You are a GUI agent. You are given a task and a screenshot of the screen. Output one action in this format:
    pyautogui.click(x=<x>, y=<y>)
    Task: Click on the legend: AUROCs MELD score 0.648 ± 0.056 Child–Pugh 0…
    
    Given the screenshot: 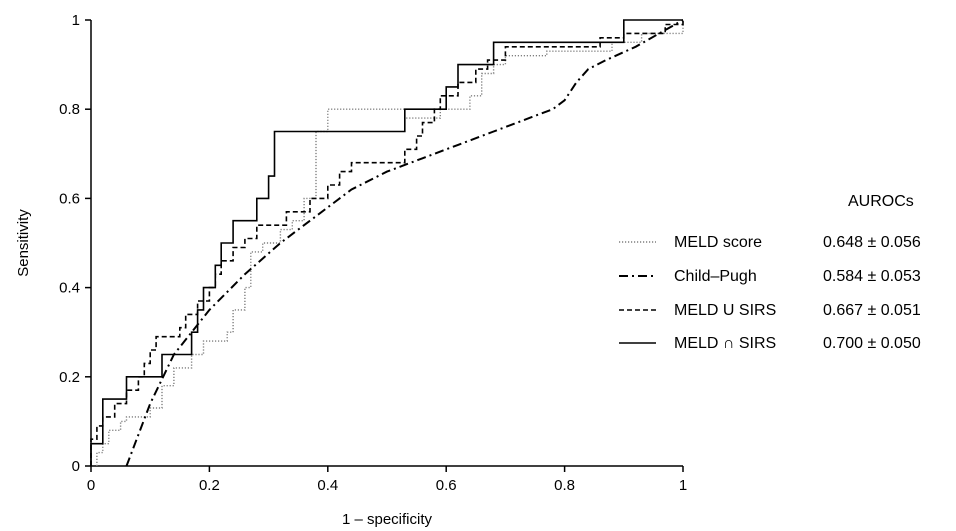 What is the action you would take?
    pyautogui.click(x=770, y=272)
    